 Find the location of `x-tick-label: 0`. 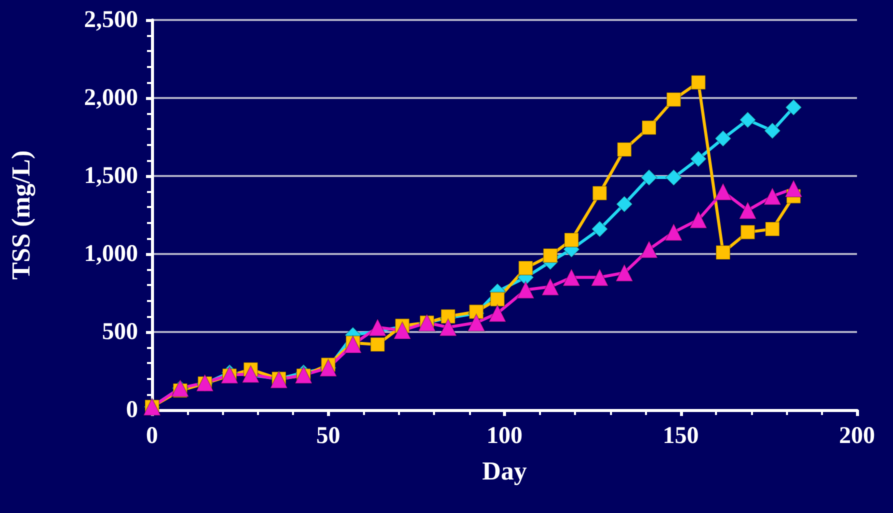

x-tick-label: 0 is located at coordinates (152, 436).